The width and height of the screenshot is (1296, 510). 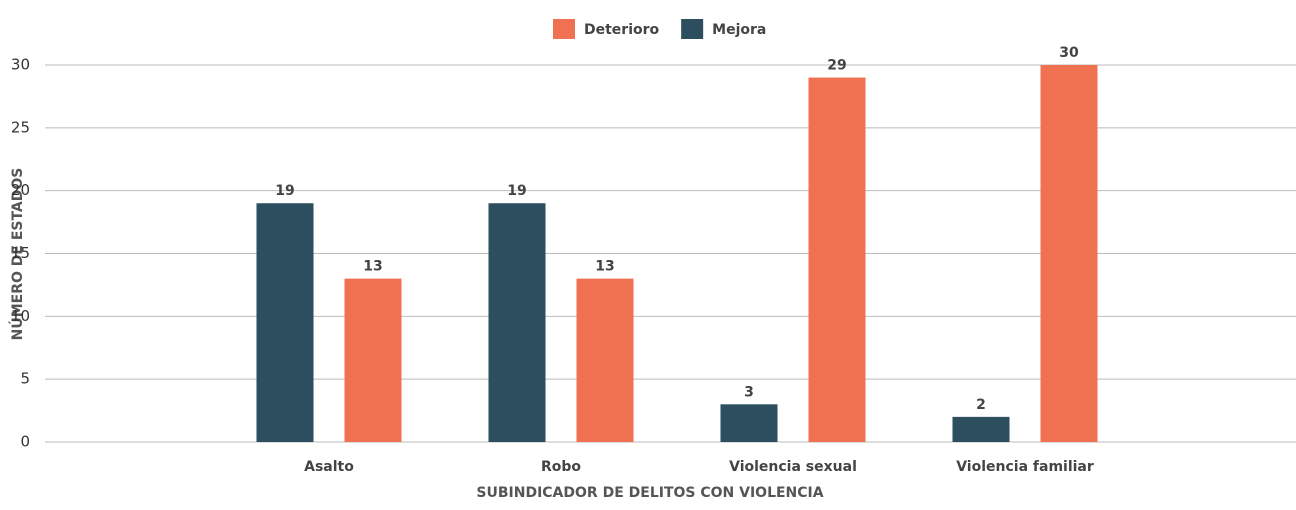 What do you see at coordinates (561, 467) in the screenshot?
I see `x-tick-label: Robo` at bounding box center [561, 467].